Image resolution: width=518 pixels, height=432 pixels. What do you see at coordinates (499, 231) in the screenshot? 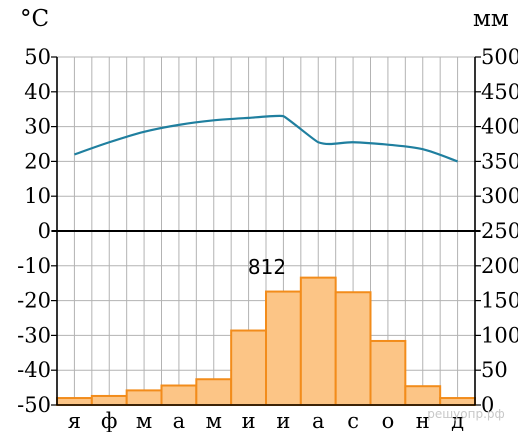
I see `right-tick-label: 250` at bounding box center [499, 231].